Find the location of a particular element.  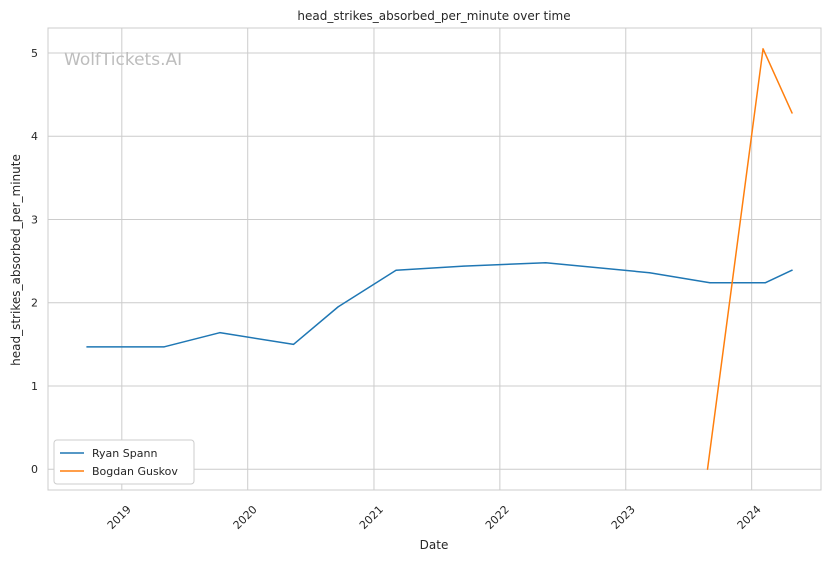

legend-label-0: Ryan Spann is located at coordinates (124, 453).